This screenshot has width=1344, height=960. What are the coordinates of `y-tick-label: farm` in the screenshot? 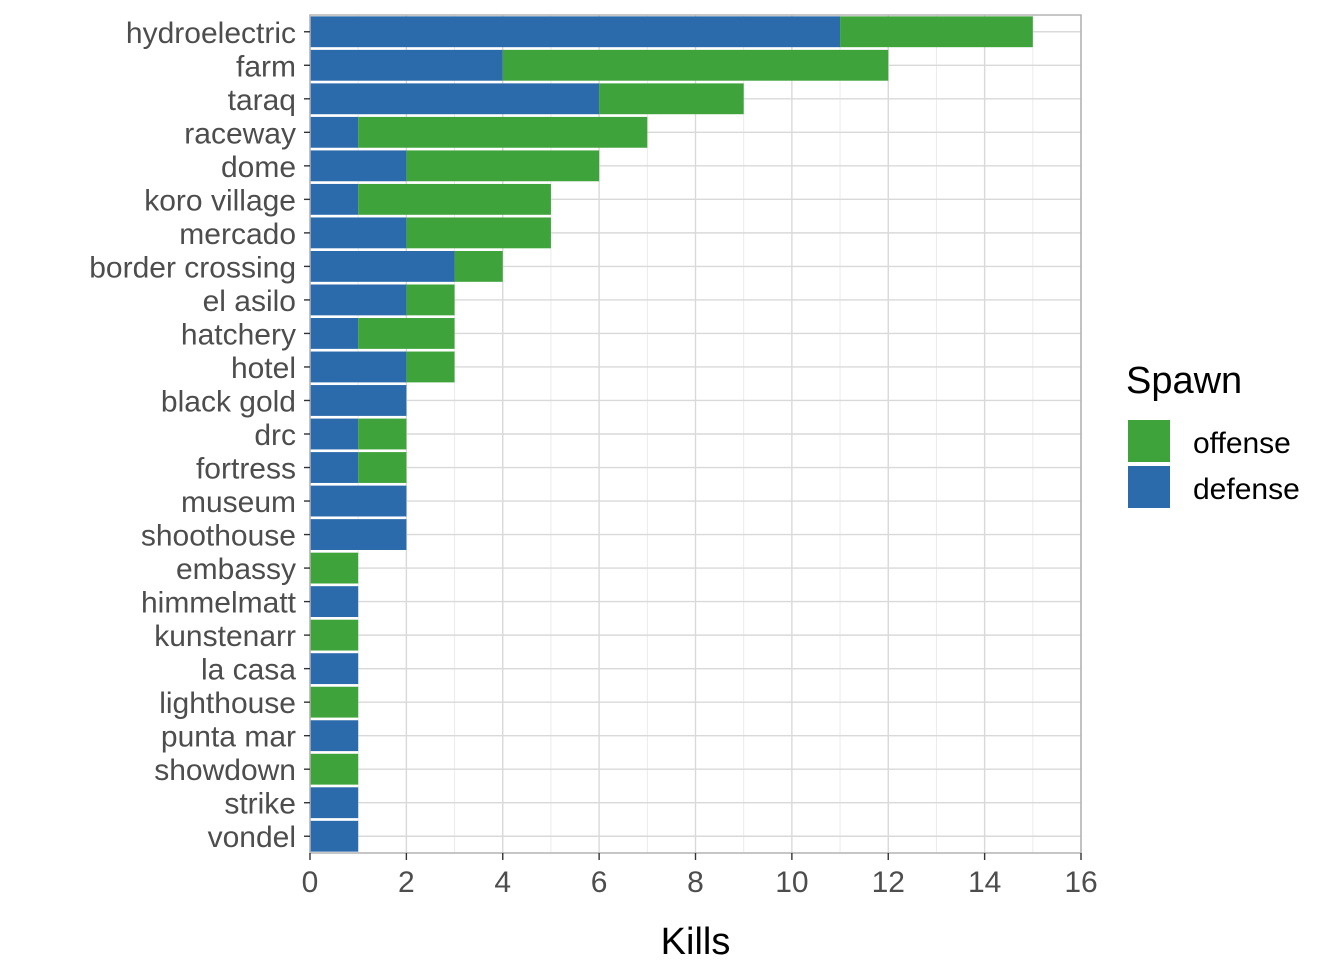 It's located at (266, 66).